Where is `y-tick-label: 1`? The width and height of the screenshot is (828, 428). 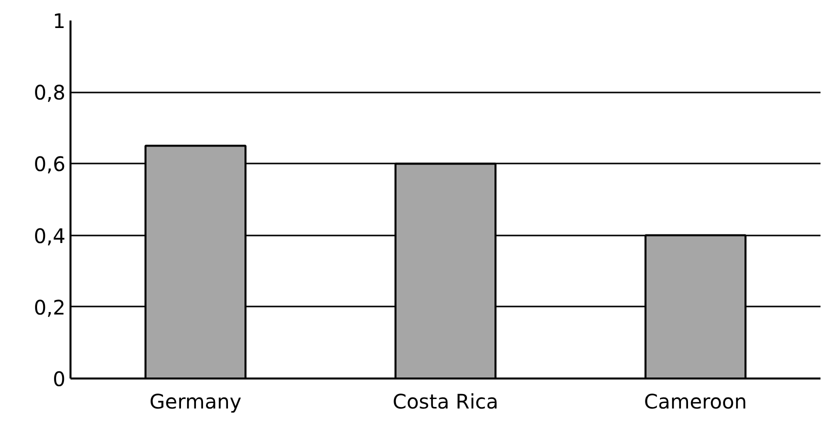 y-tick-label: 1 is located at coordinates (59, 21).